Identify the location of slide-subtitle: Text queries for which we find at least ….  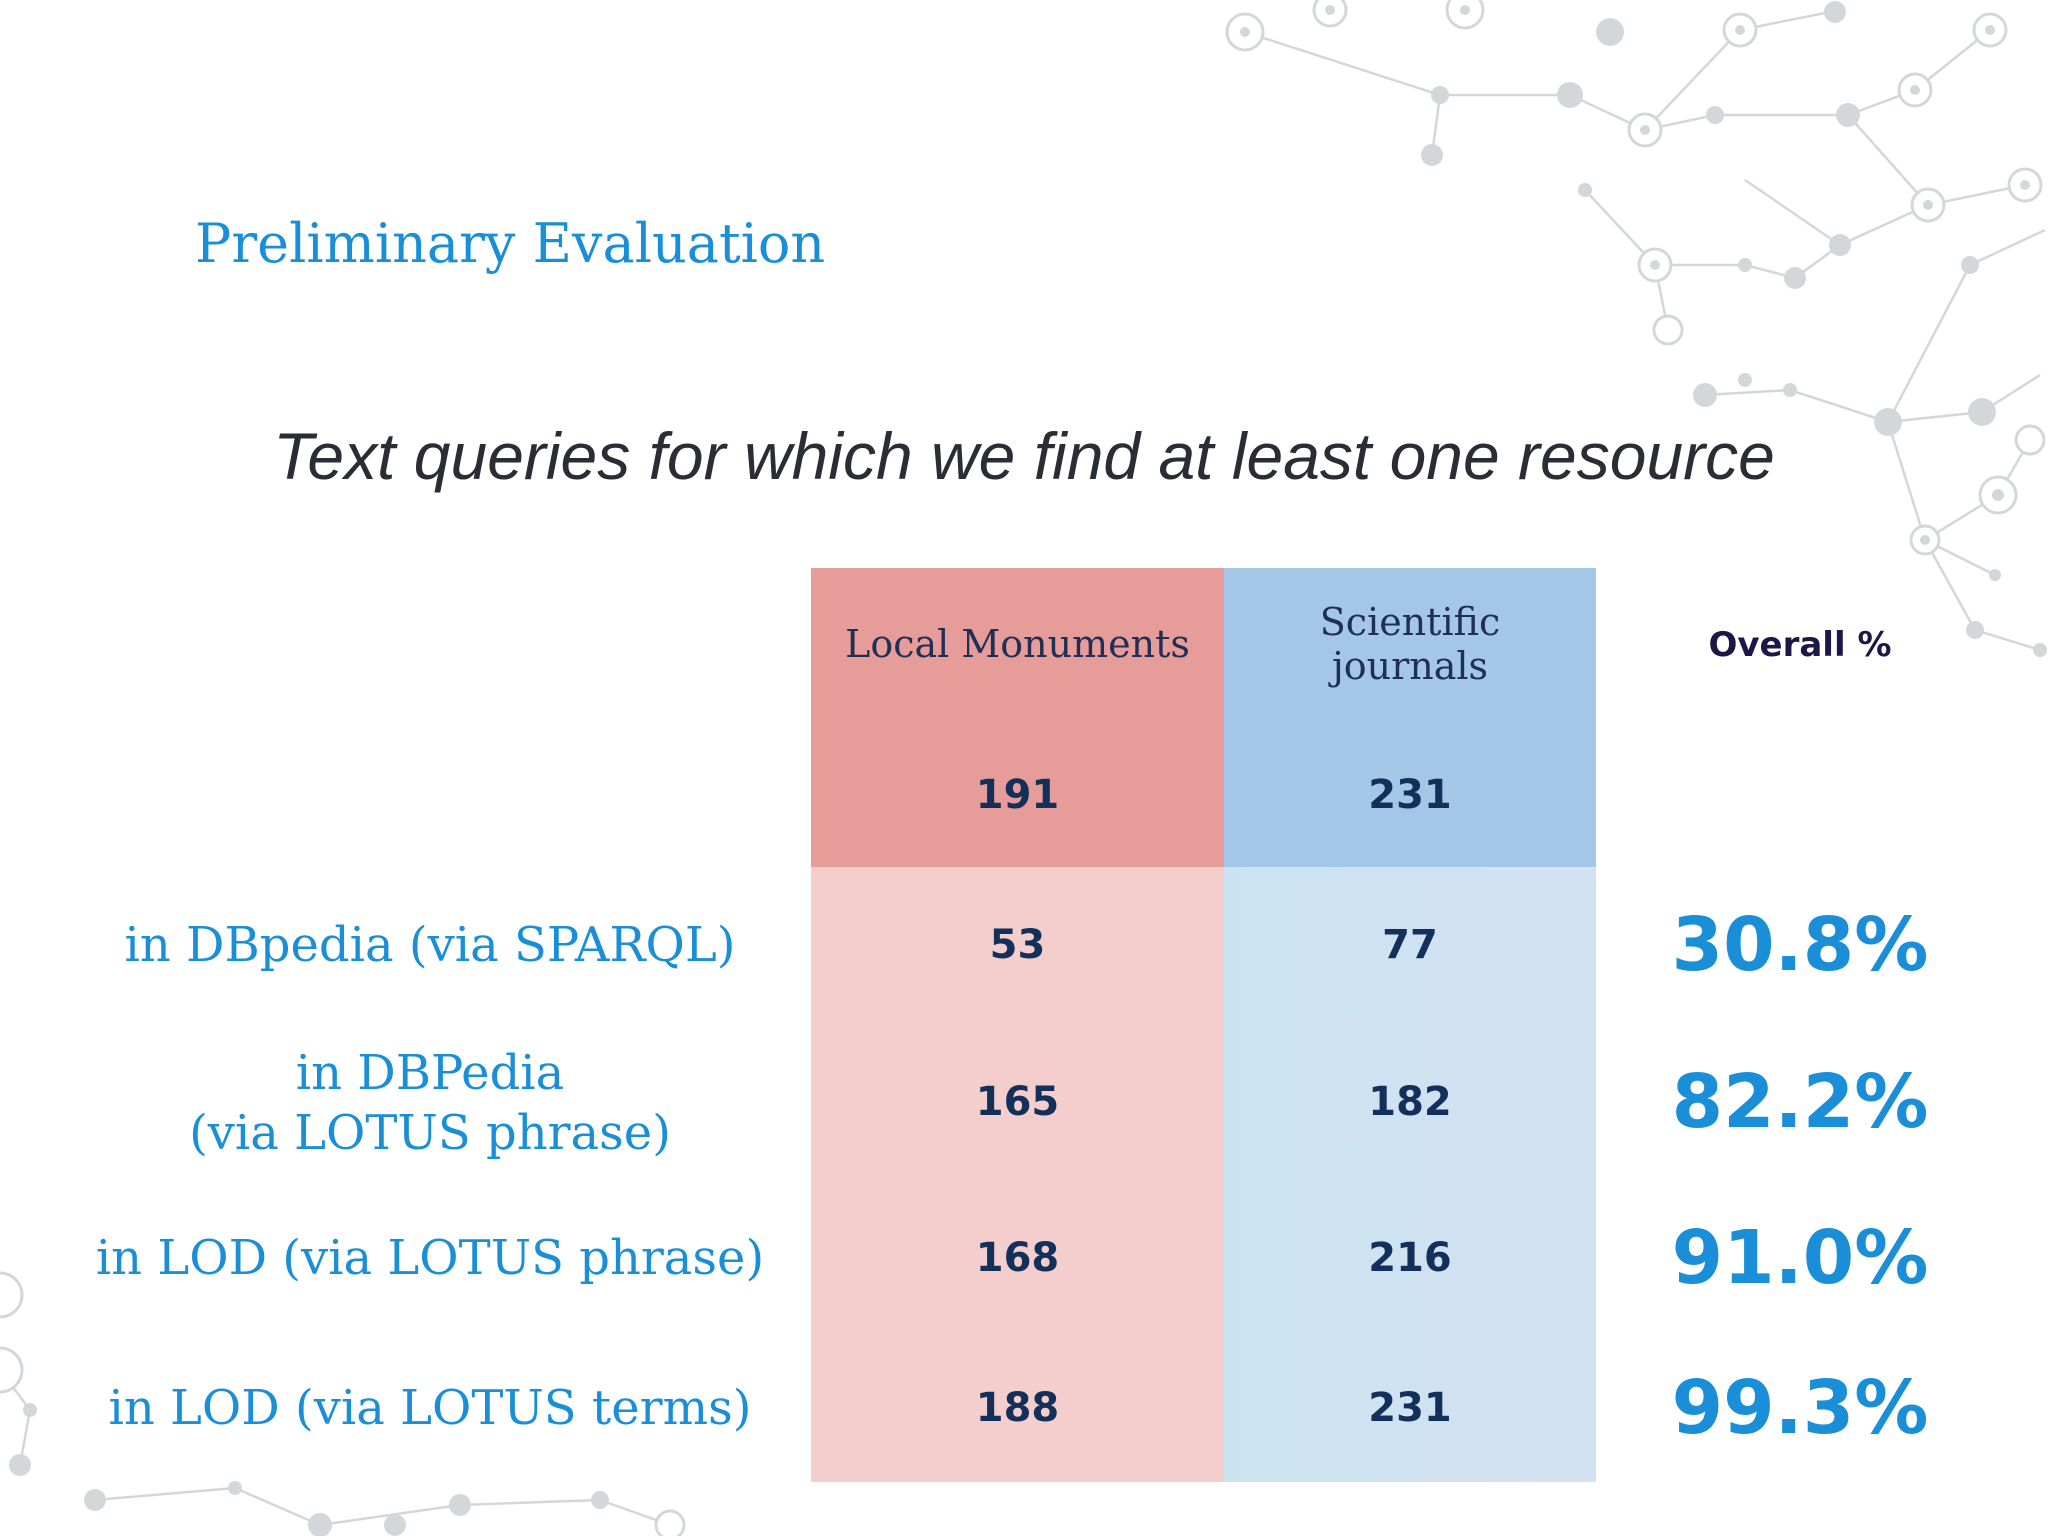
(1024, 456).